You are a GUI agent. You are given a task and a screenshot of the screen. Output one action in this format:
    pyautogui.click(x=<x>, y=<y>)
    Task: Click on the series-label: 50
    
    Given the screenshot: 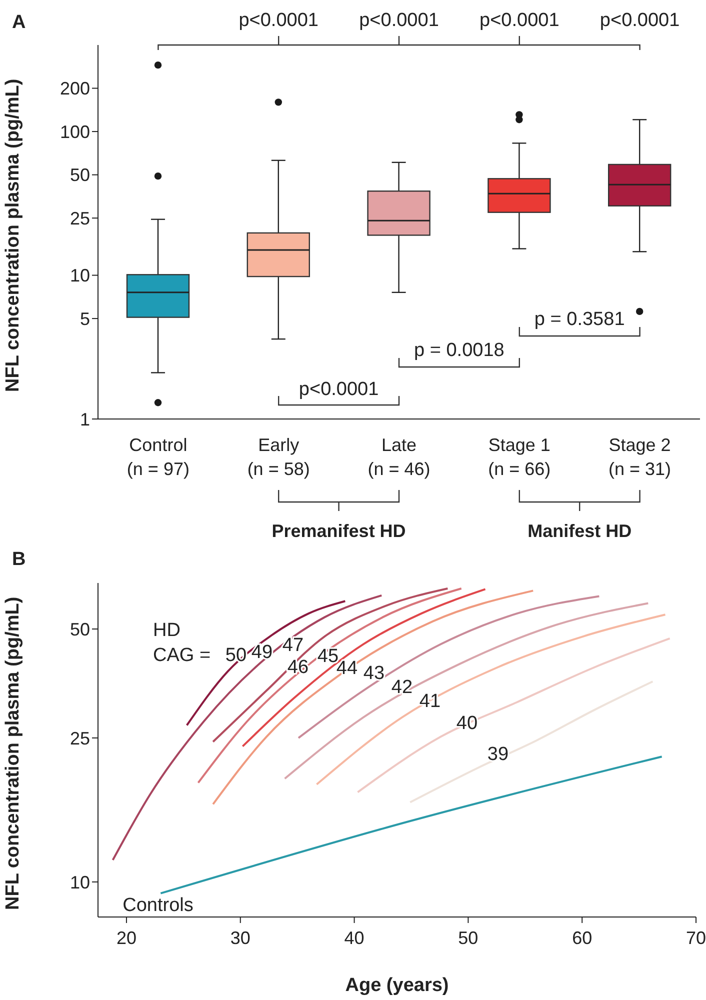 What is the action you would take?
    pyautogui.click(x=236, y=655)
    